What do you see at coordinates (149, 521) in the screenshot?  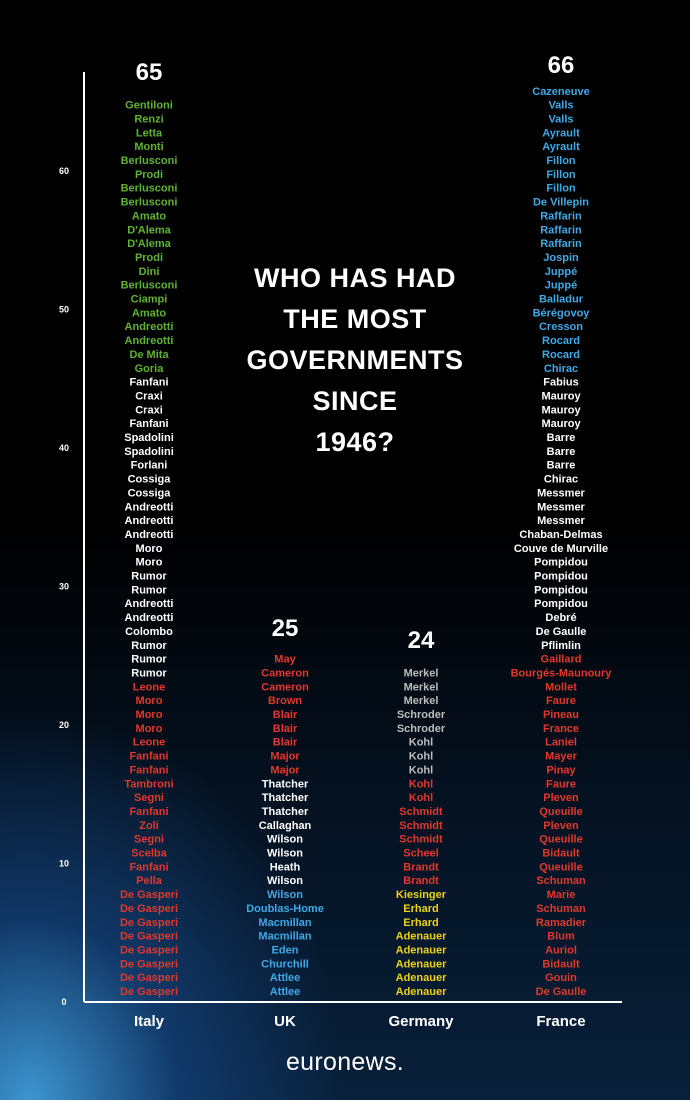 I see `government-label: Andreotti` at bounding box center [149, 521].